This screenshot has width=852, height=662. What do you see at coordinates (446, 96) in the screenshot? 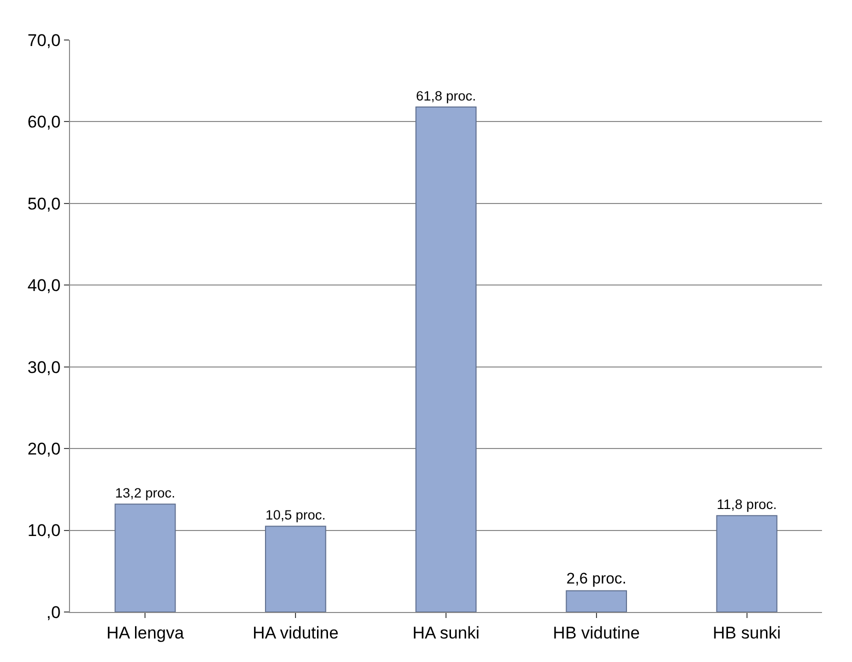
I see `data-label: 61,8 proc.` at bounding box center [446, 96].